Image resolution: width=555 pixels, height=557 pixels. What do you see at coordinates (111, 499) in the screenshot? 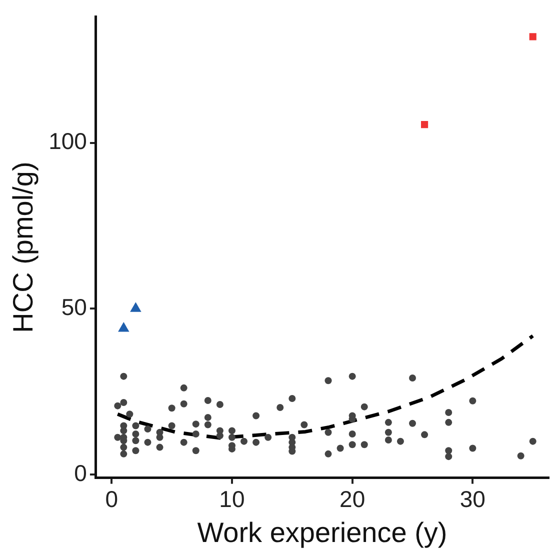
I see `x-tick-label: 0` at bounding box center [111, 499].